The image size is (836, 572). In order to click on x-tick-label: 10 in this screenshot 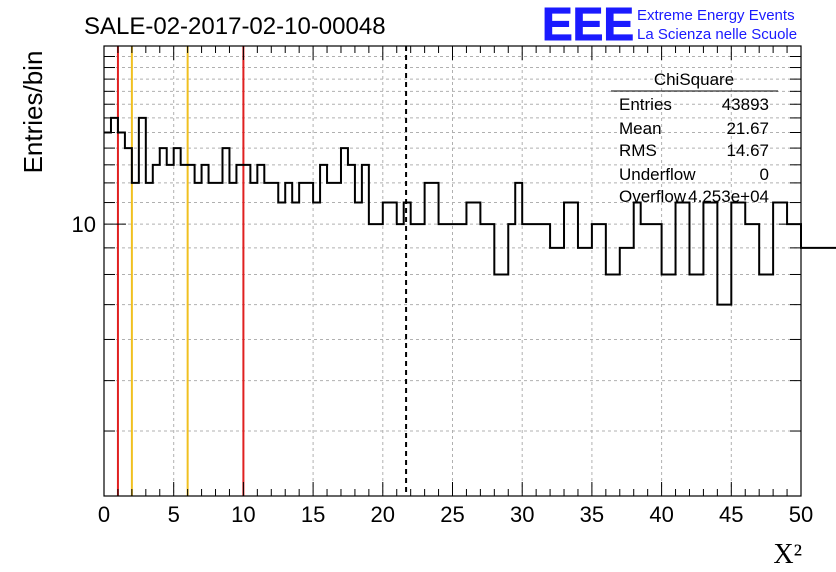, I will do `click(243, 514)`.